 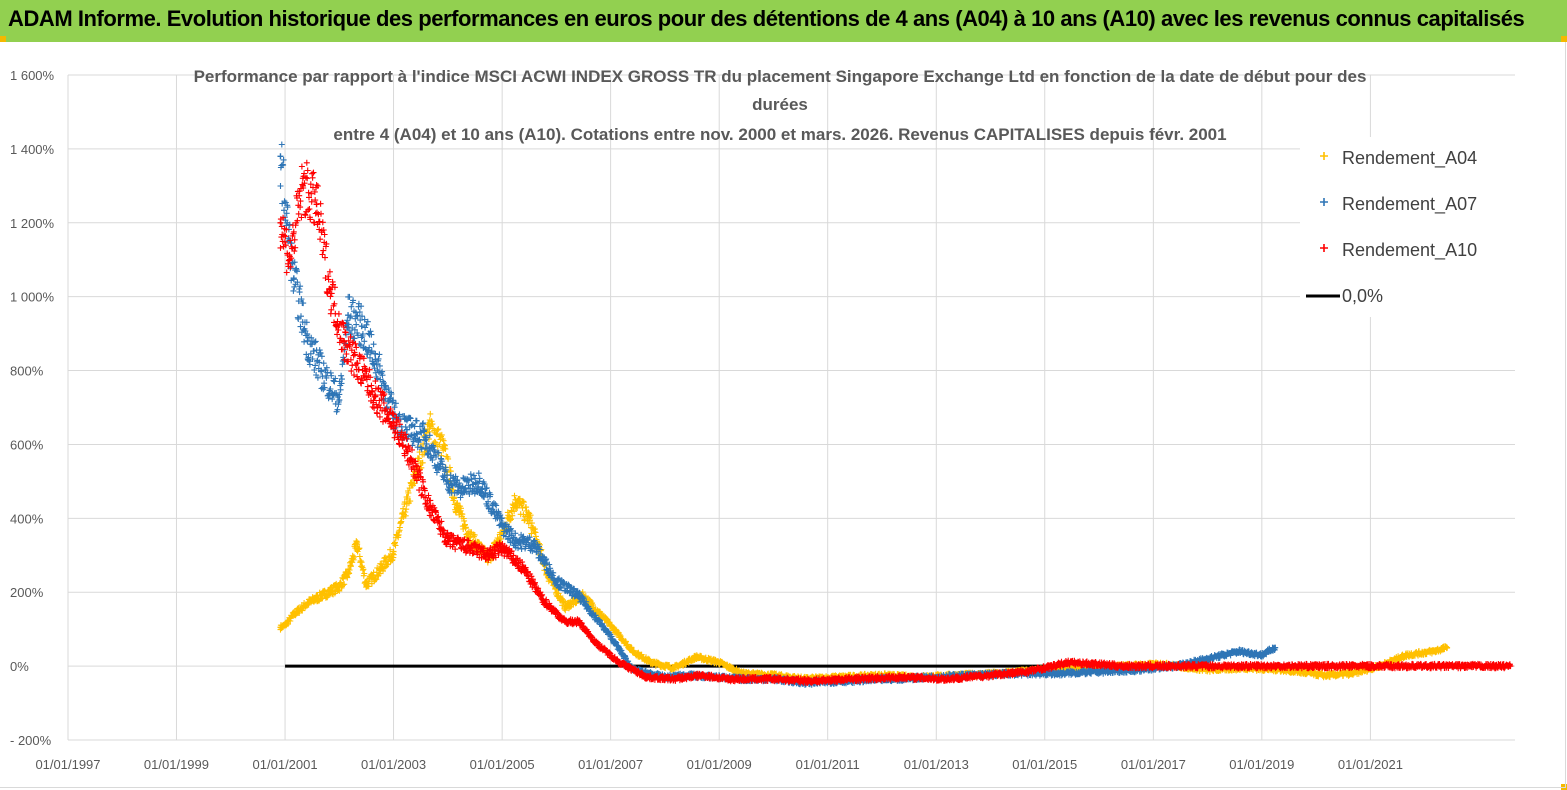 What do you see at coordinates (32, 223) in the screenshot?
I see `y-tick-label: 1 200%` at bounding box center [32, 223].